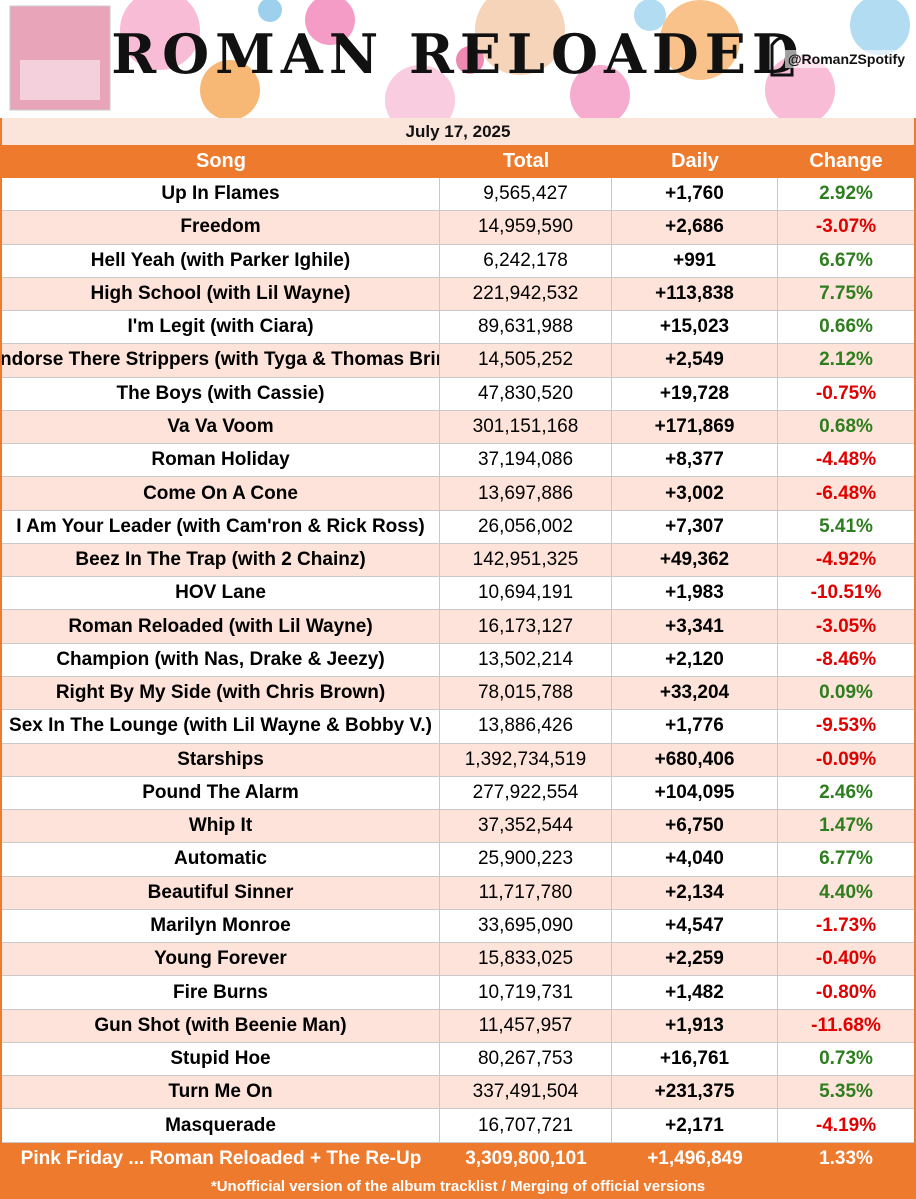 The height and width of the screenshot is (1199, 916). Describe the element at coordinates (846, 526) in the screenshot. I see `cell: 5.41%` at that location.